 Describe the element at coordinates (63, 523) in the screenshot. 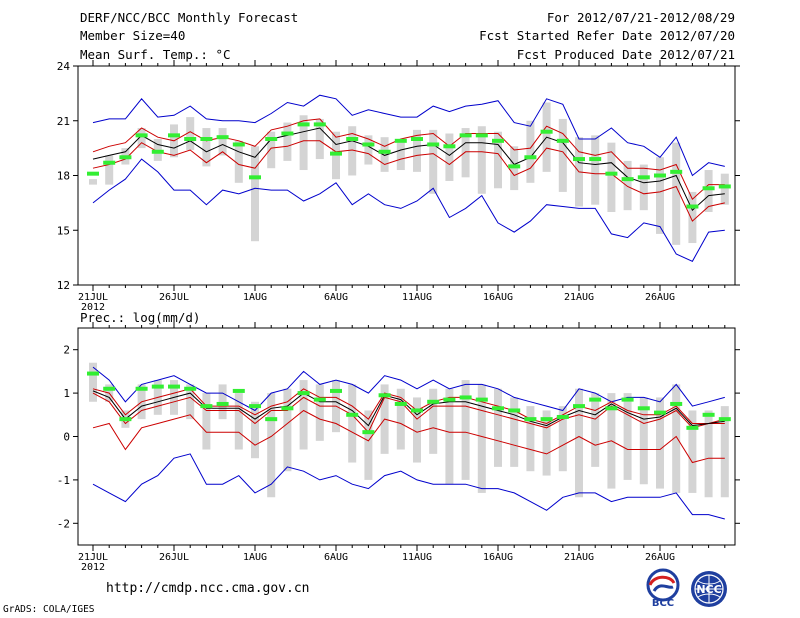

I see `y-tick-label: -2` at that location.